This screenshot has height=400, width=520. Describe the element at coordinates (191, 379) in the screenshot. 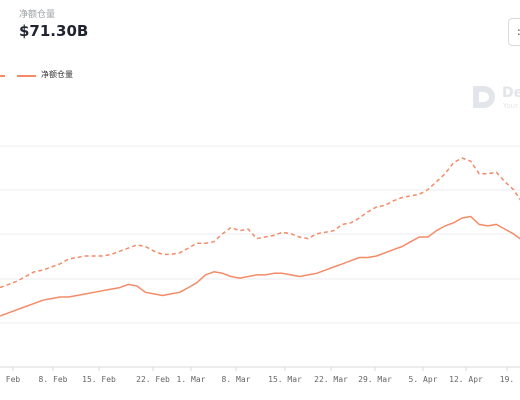

I see `x-tick-label: 1. Mar` at that location.